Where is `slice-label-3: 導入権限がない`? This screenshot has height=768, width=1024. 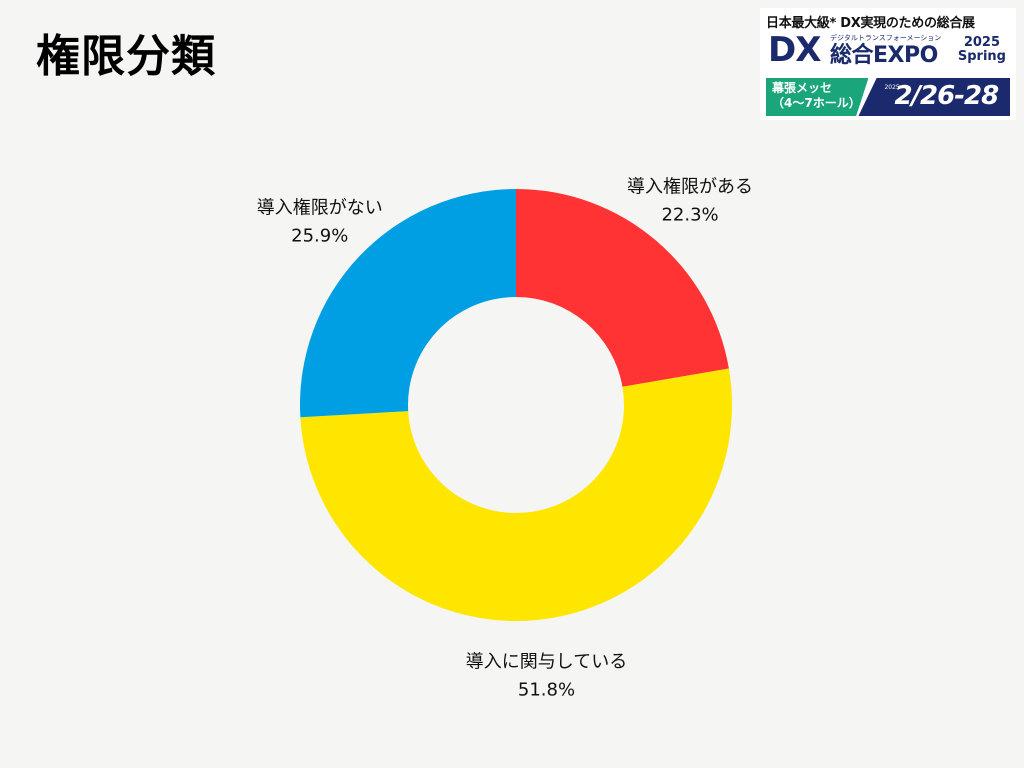
slice-label-3: 導入権限がない is located at coordinates (320, 208).